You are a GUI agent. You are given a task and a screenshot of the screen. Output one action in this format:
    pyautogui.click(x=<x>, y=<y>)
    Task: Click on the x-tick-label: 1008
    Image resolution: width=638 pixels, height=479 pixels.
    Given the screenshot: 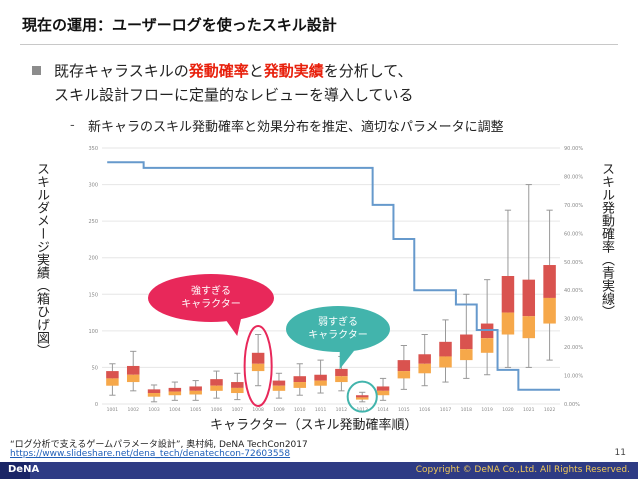 What is the action you would take?
    pyautogui.click(x=258, y=410)
    